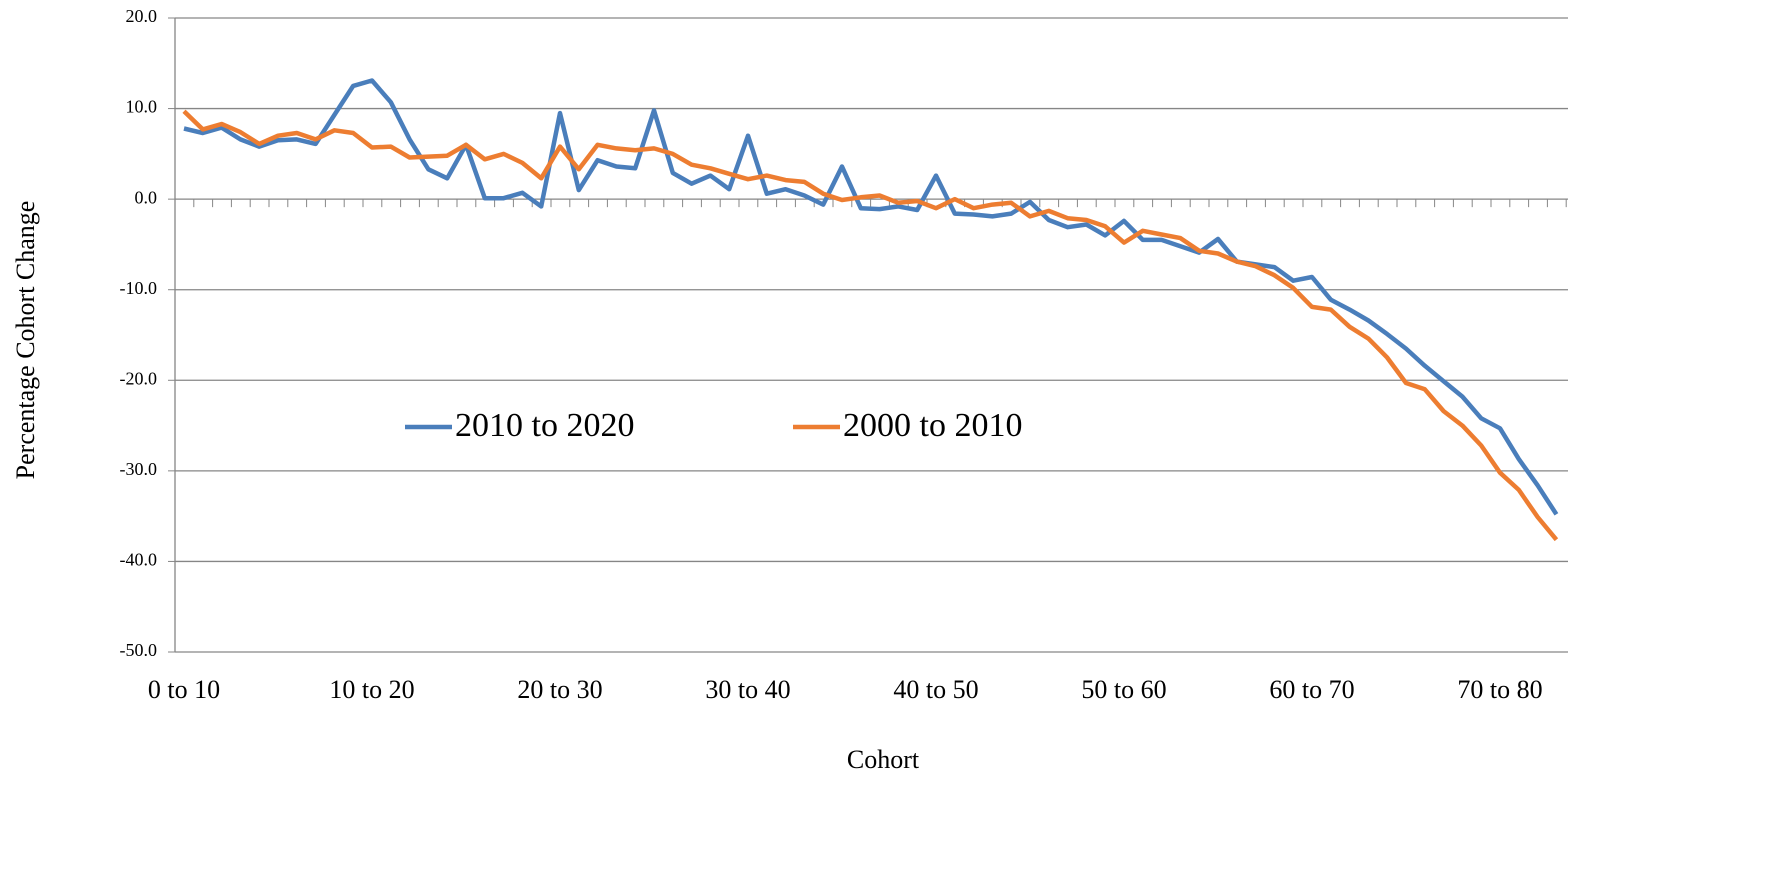  Describe the element at coordinates (184, 689) in the screenshot. I see `x-tick-label: 0 to 10` at that location.